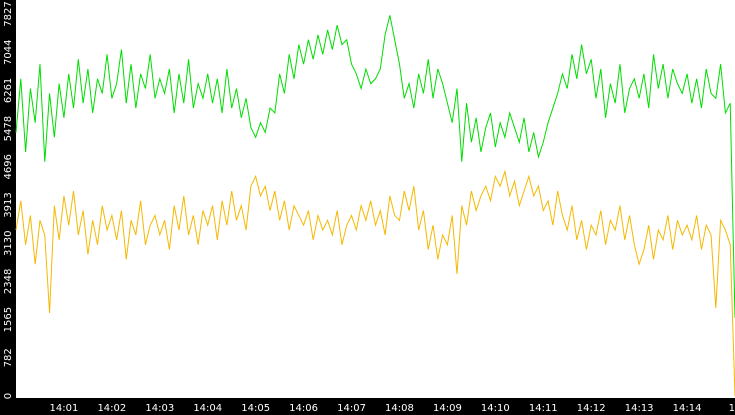 This screenshot has width=735, height=415. I want to click on y-tick-label: 7827, so click(8, 13).